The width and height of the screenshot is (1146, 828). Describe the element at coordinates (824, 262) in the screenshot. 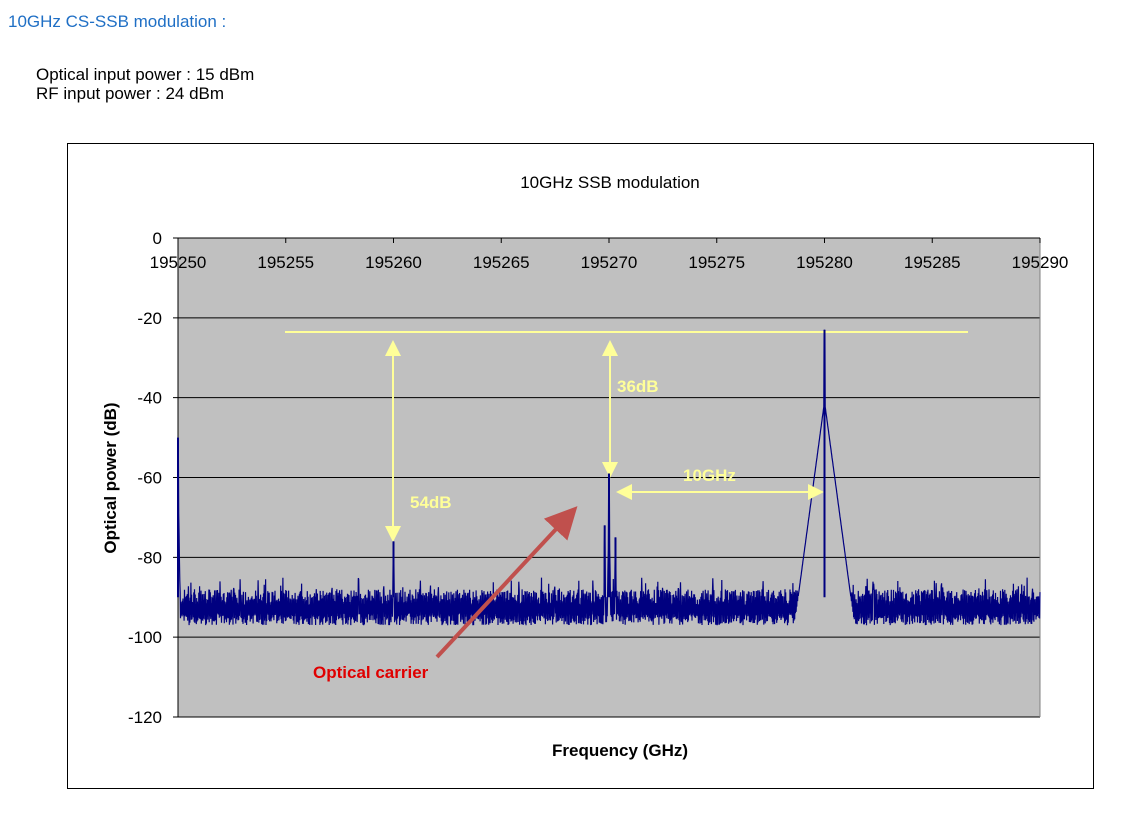

I see `x-tick-label: 195280` at that location.